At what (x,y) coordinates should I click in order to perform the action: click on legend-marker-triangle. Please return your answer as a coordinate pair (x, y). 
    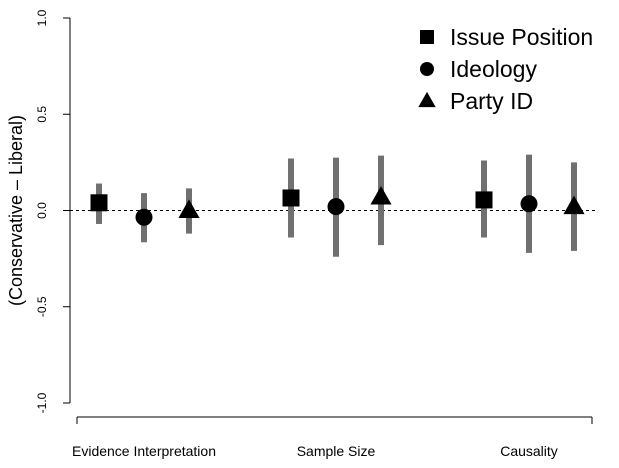
    Looking at the image, I should click on (427, 99).